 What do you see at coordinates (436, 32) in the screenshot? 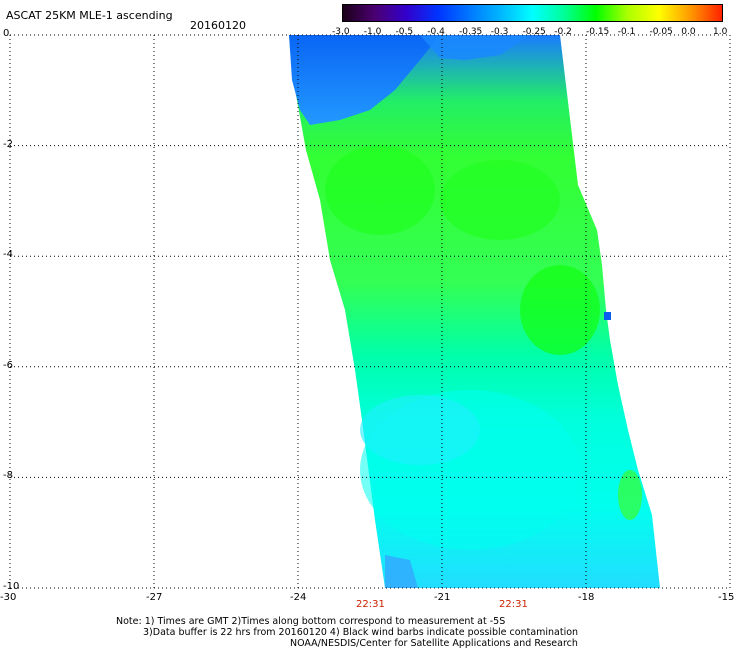
I see `colorbar-label: -0.4` at bounding box center [436, 32].